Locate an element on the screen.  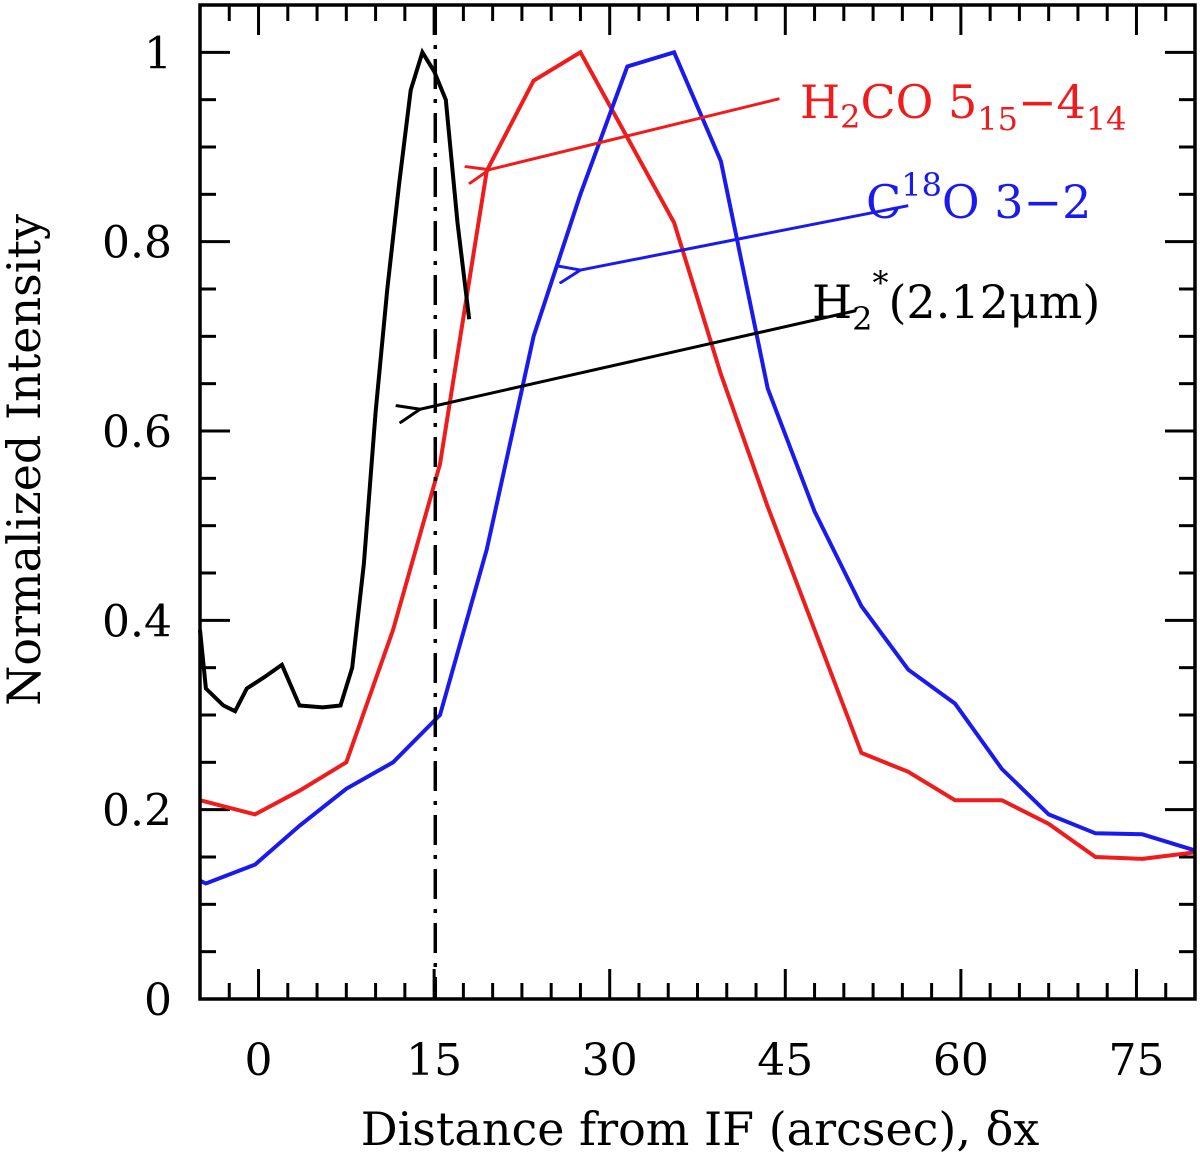
h2-label: H2*(2.12μm) is located at coordinates (956, 301).